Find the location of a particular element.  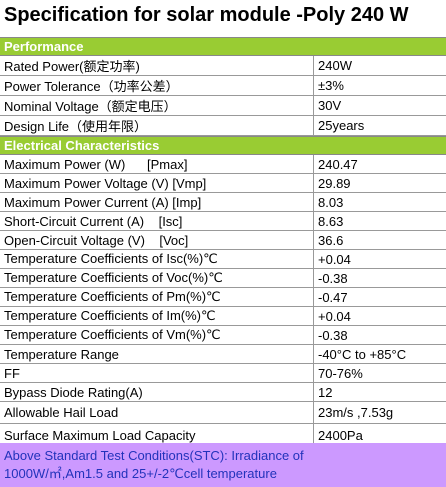

spec-row: Temperature Coefficients of Pm(%)℃ -0.47 is located at coordinates (223, 297).